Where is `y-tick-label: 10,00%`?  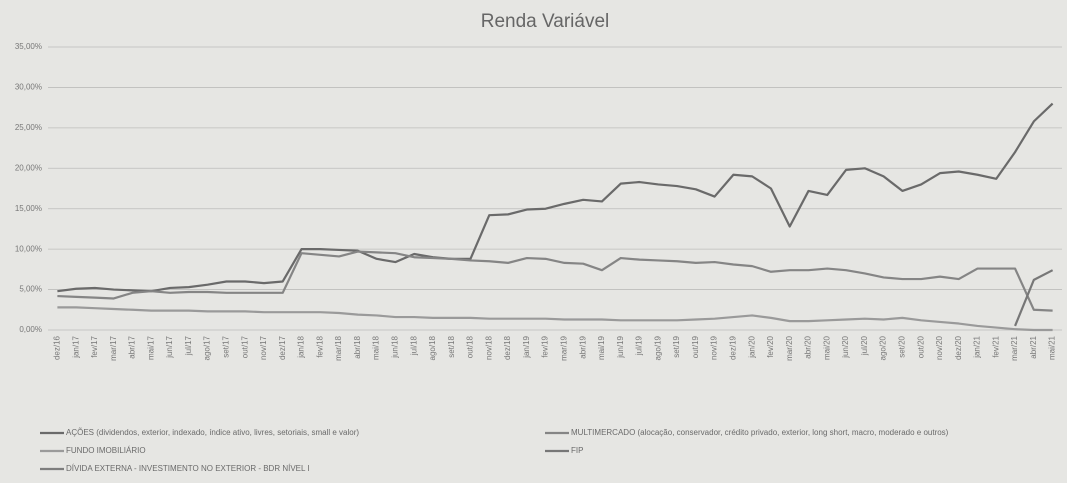 y-tick-label: 10,00% is located at coordinates (28, 248).